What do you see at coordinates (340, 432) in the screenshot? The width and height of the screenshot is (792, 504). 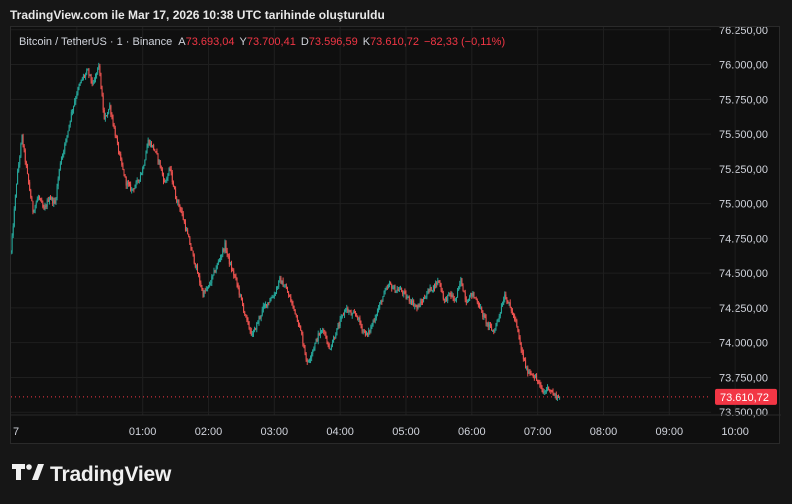 I see `x-tick-label: 04:00` at bounding box center [340, 432].